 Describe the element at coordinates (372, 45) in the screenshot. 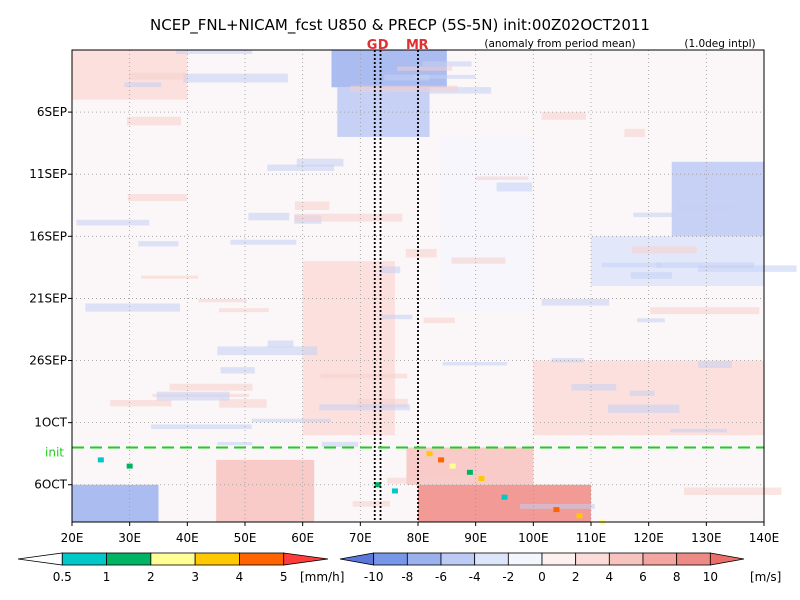

I see `reference-letter: G` at that location.